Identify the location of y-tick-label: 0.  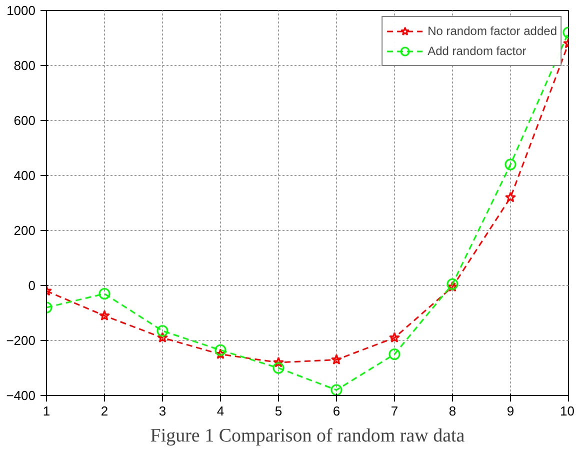
(32, 285).